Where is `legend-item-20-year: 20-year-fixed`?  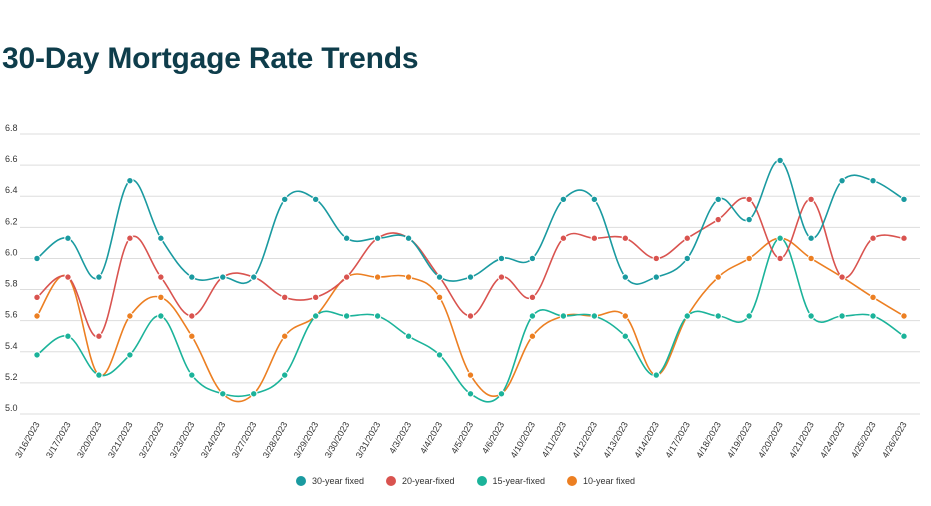 legend-item-20-year: 20-year-fixed is located at coordinates (420, 481).